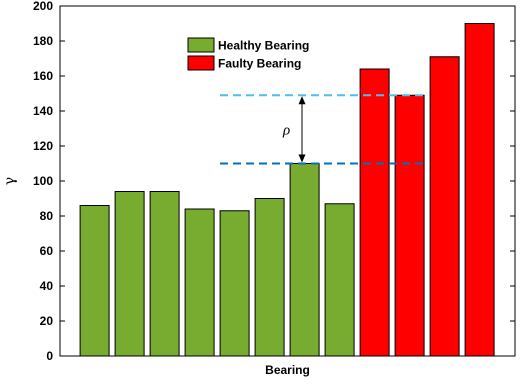  I want to click on y-tick-label-200: 200, so click(43, 6).